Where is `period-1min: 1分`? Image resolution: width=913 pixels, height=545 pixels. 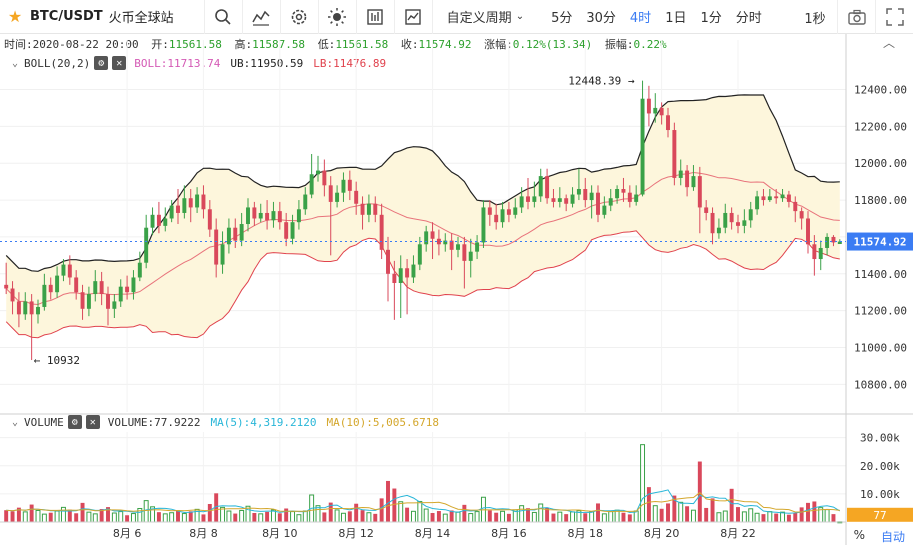 period-1min: 1分 is located at coordinates (711, 18).